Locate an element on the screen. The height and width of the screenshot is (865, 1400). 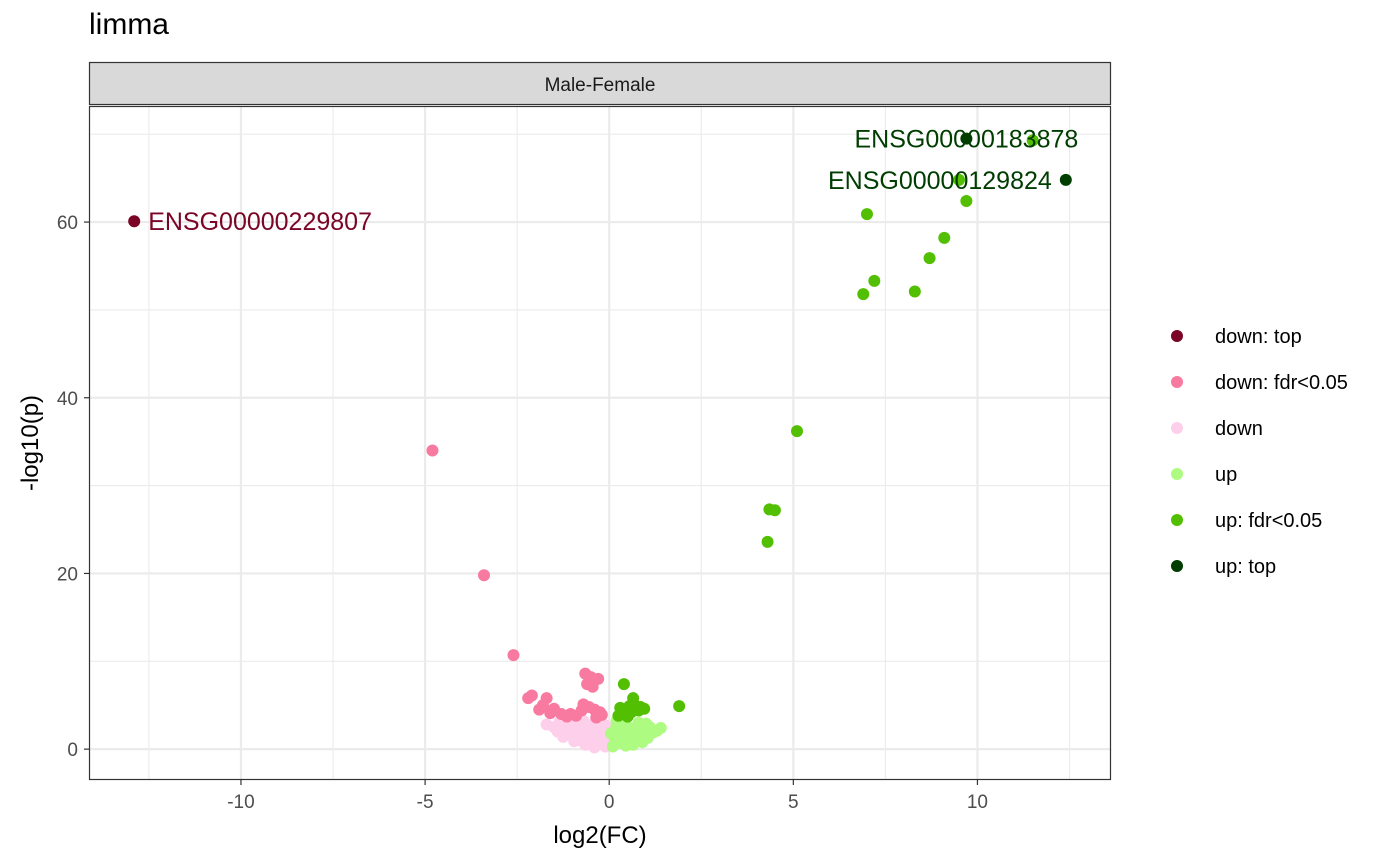
legend-label: up: top is located at coordinates (1245, 567).